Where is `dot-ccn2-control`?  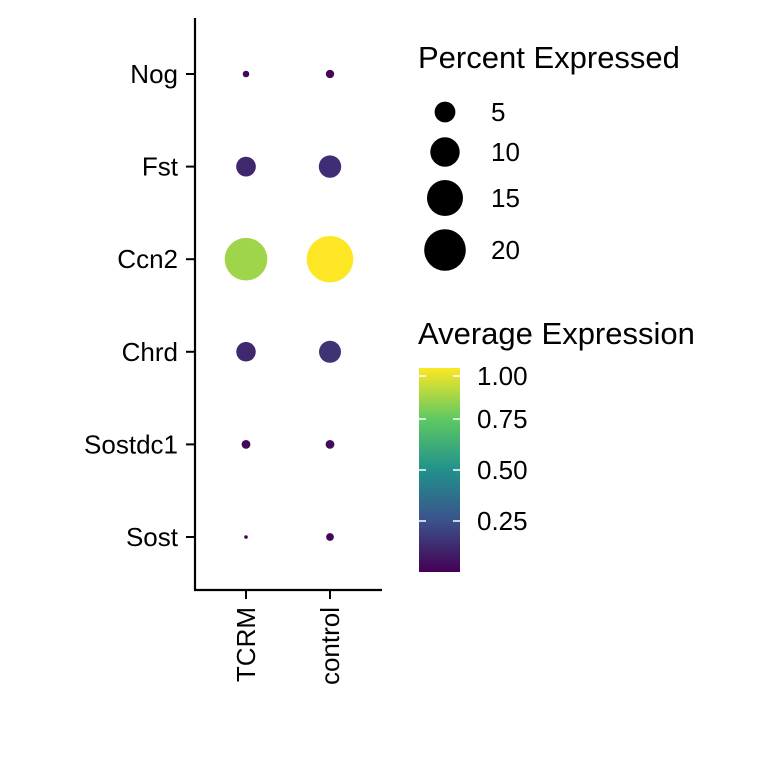
dot-ccn2-control is located at coordinates (330, 259).